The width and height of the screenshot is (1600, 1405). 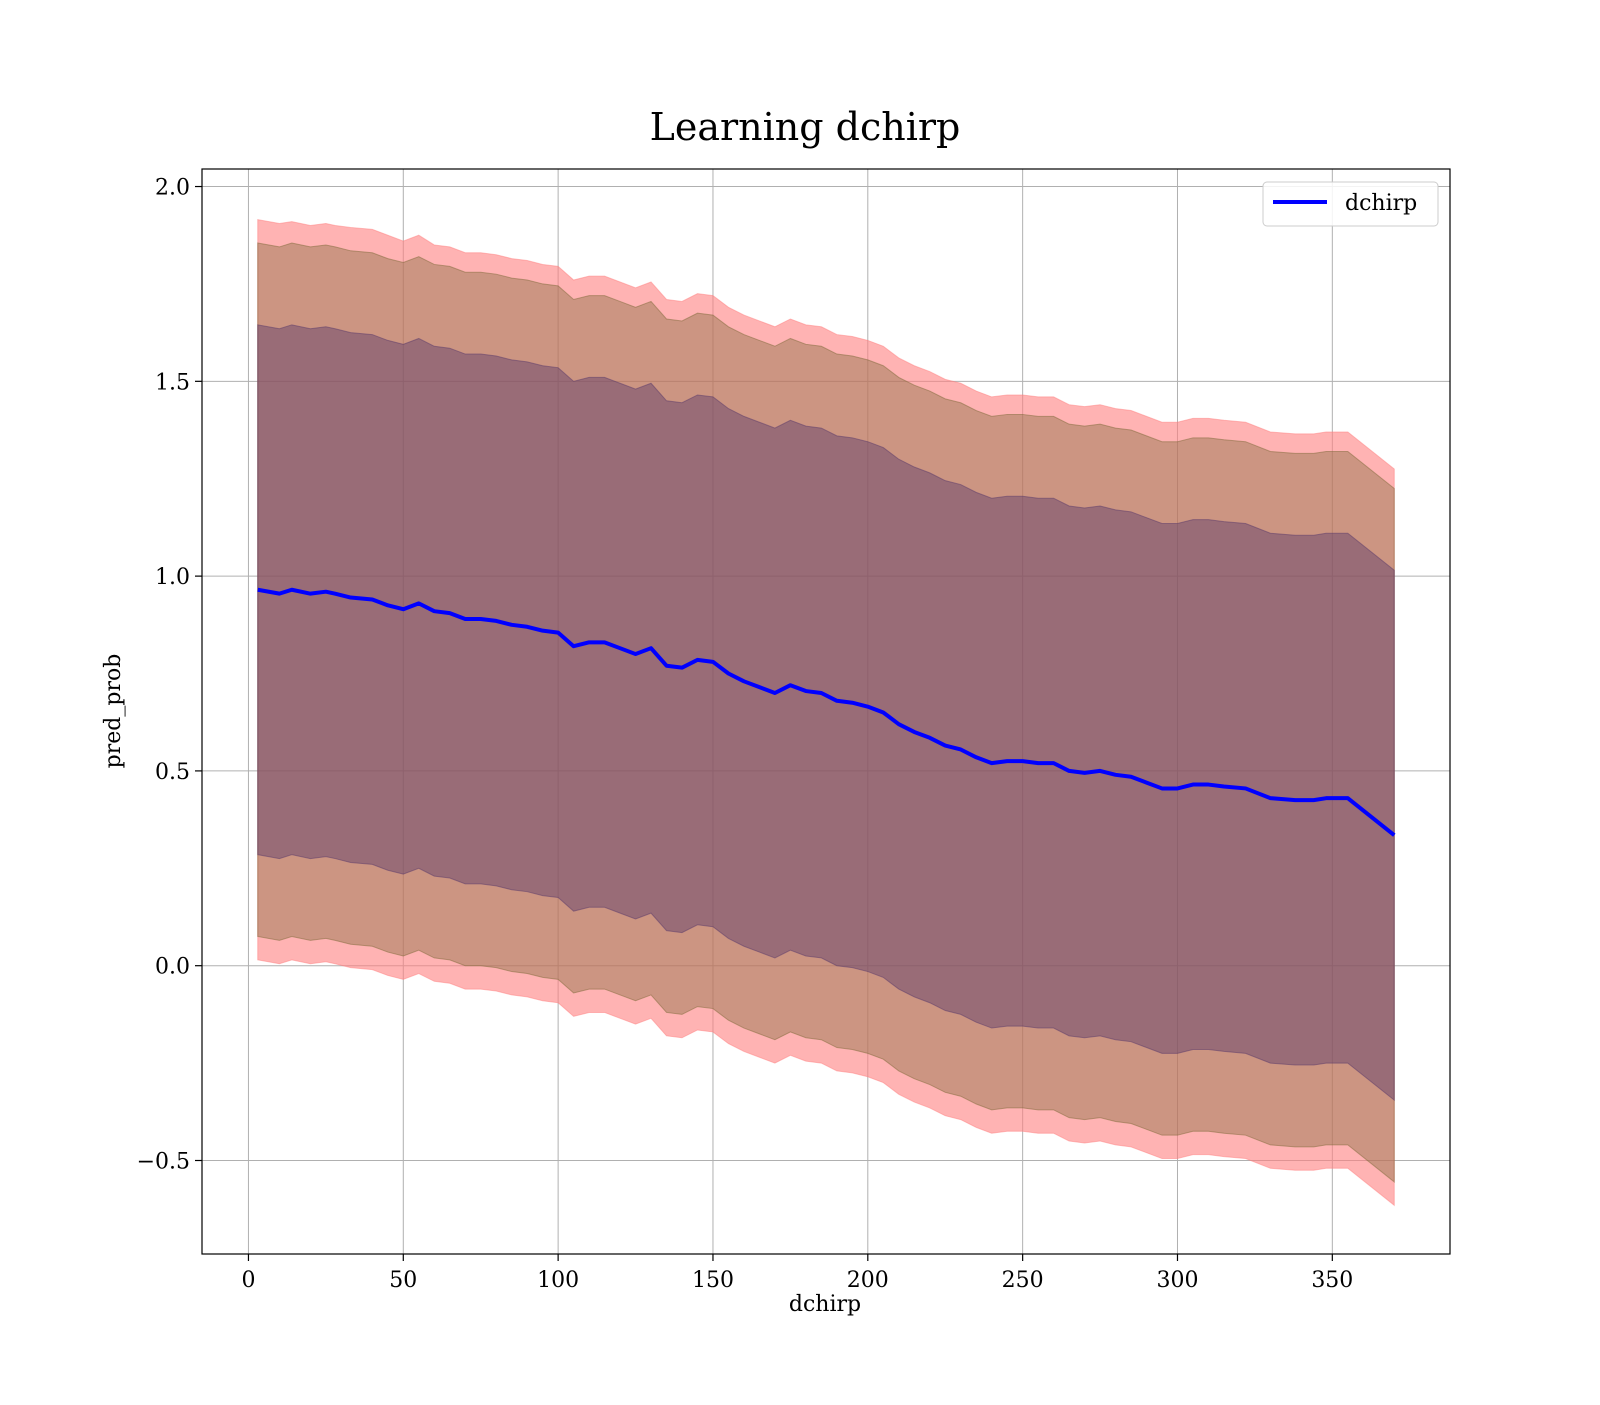 What do you see at coordinates (172, 382) in the screenshot?
I see `y-tick-label-4: 1.5` at bounding box center [172, 382].